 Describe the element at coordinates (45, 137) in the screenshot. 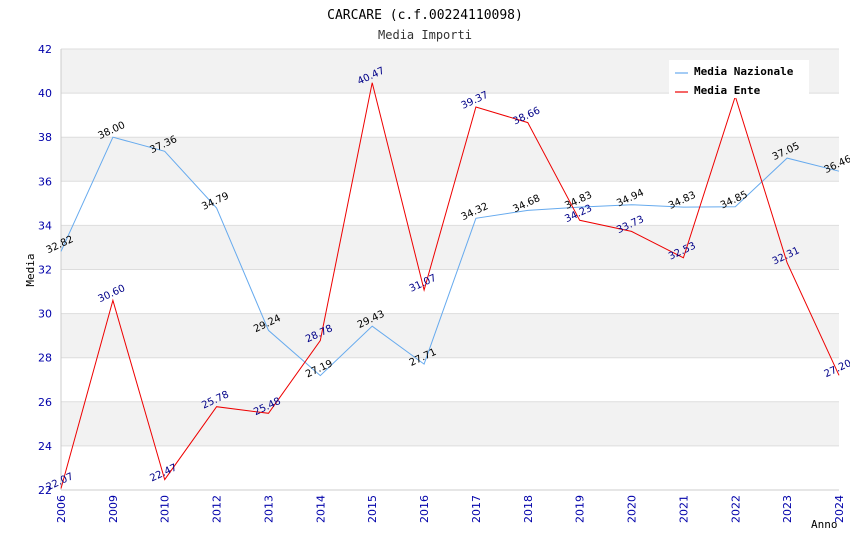

I see `y-tick-label-38: 38` at that location.